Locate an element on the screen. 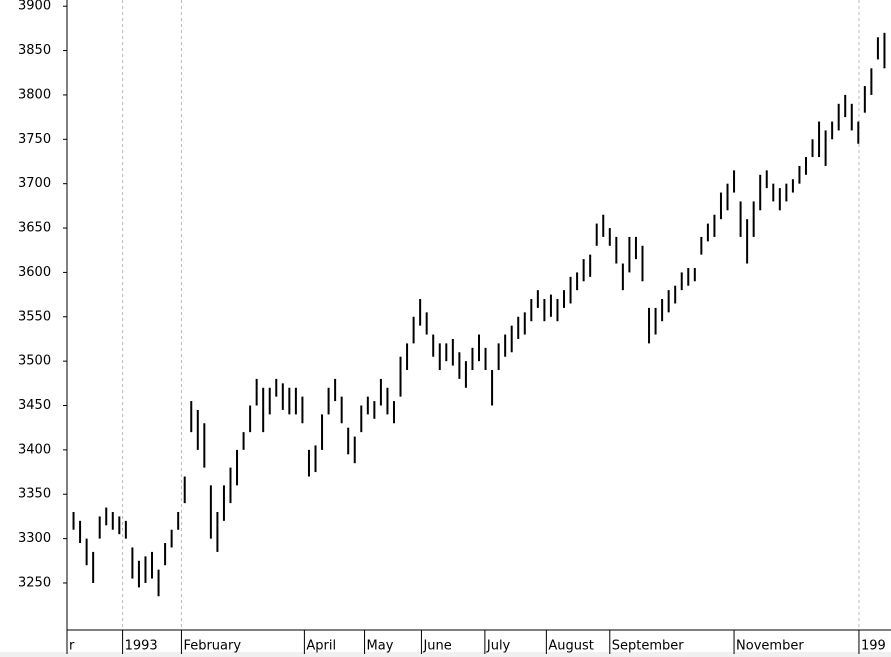 This screenshot has width=891, height=657. y-tick-label: 3350 is located at coordinates (34, 494).